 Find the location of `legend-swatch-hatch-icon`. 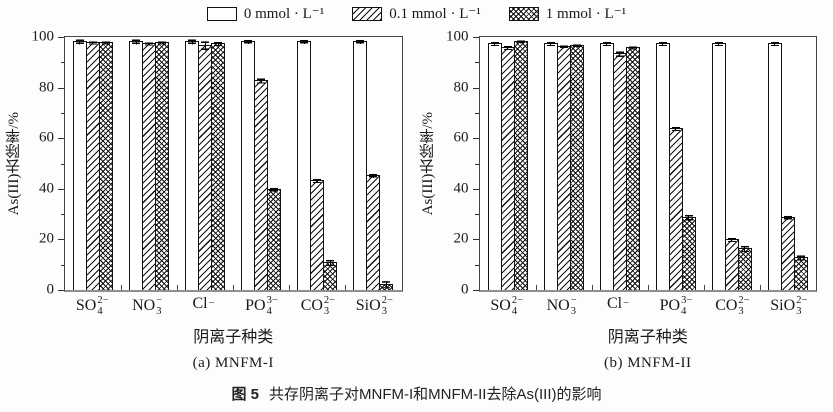

legend-swatch-hatch-icon is located at coordinates (367, 13).